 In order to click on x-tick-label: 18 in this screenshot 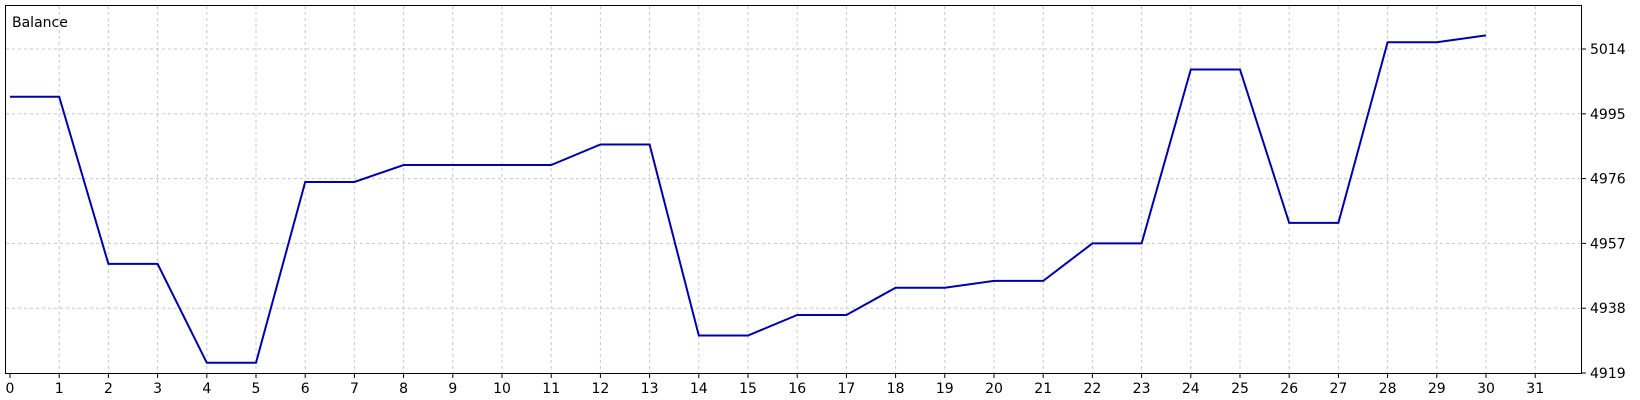, I will do `click(896, 389)`.